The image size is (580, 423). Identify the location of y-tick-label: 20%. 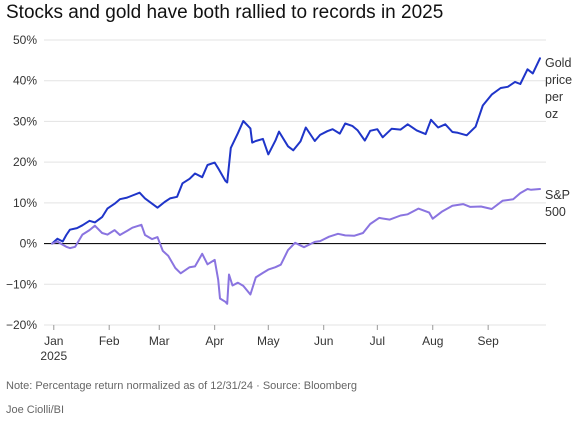
(25, 162).